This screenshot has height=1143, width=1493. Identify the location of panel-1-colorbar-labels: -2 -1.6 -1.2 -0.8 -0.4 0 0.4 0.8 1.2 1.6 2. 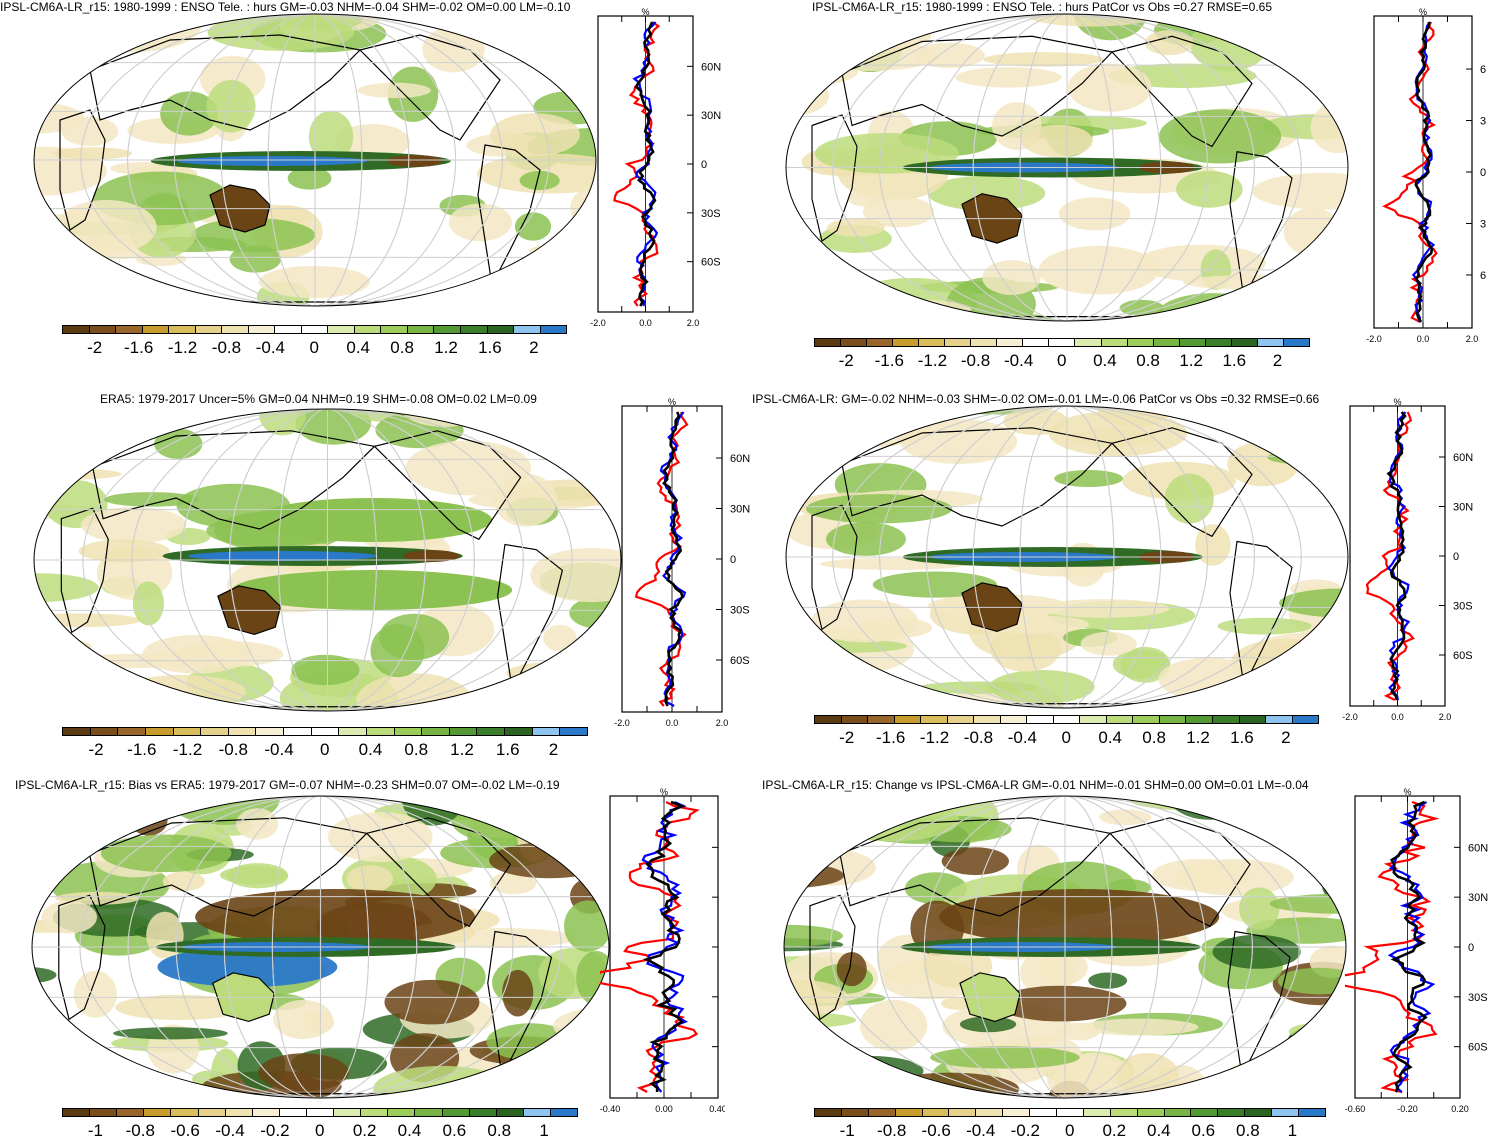
(314, 349).